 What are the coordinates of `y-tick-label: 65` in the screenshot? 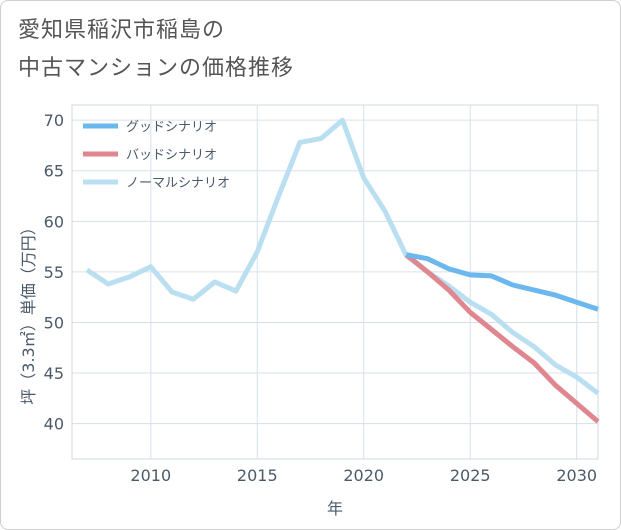 It's located at (54, 171).